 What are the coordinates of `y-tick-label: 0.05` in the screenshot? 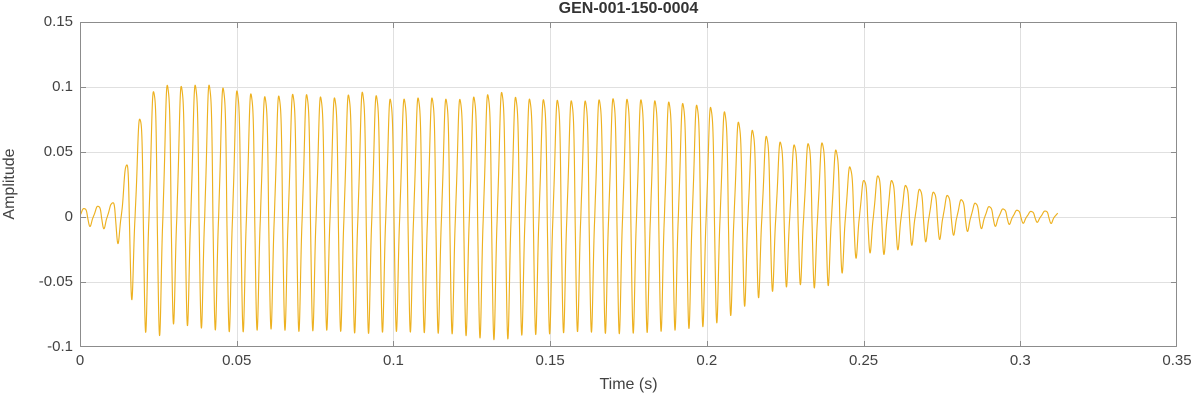 It's located at (58, 151).